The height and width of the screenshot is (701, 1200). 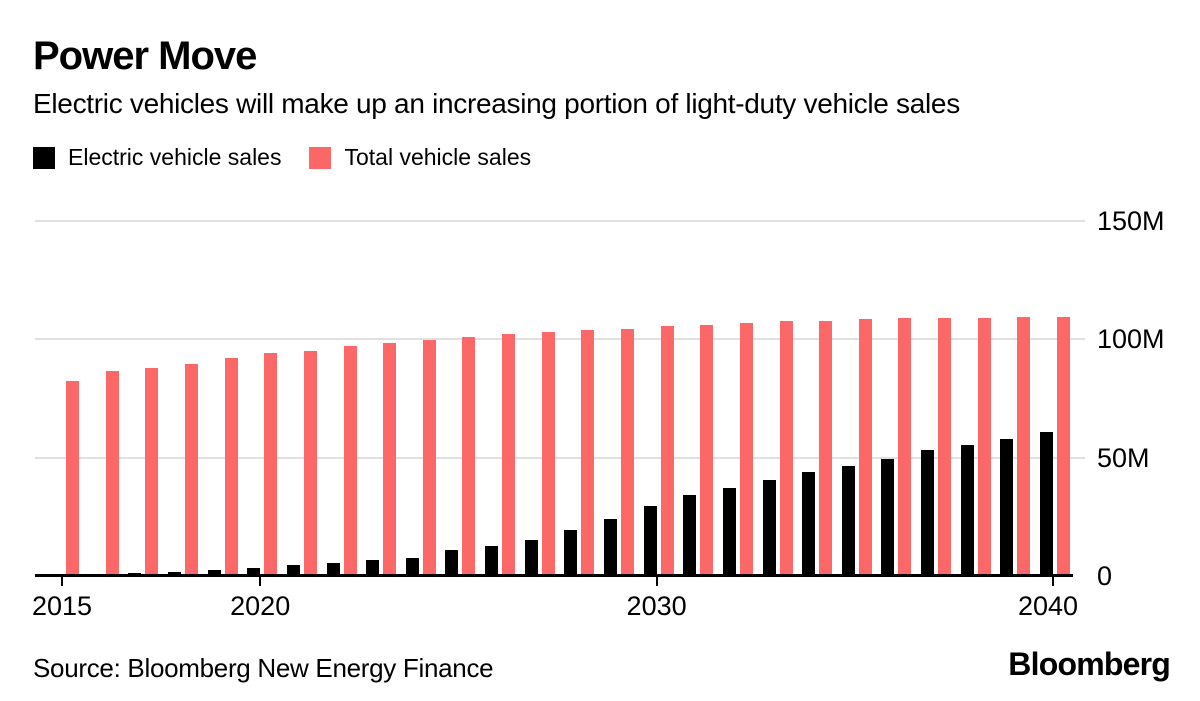 What do you see at coordinates (174, 574) in the screenshot?
I see `bar-ev-2018` at bounding box center [174, 574].